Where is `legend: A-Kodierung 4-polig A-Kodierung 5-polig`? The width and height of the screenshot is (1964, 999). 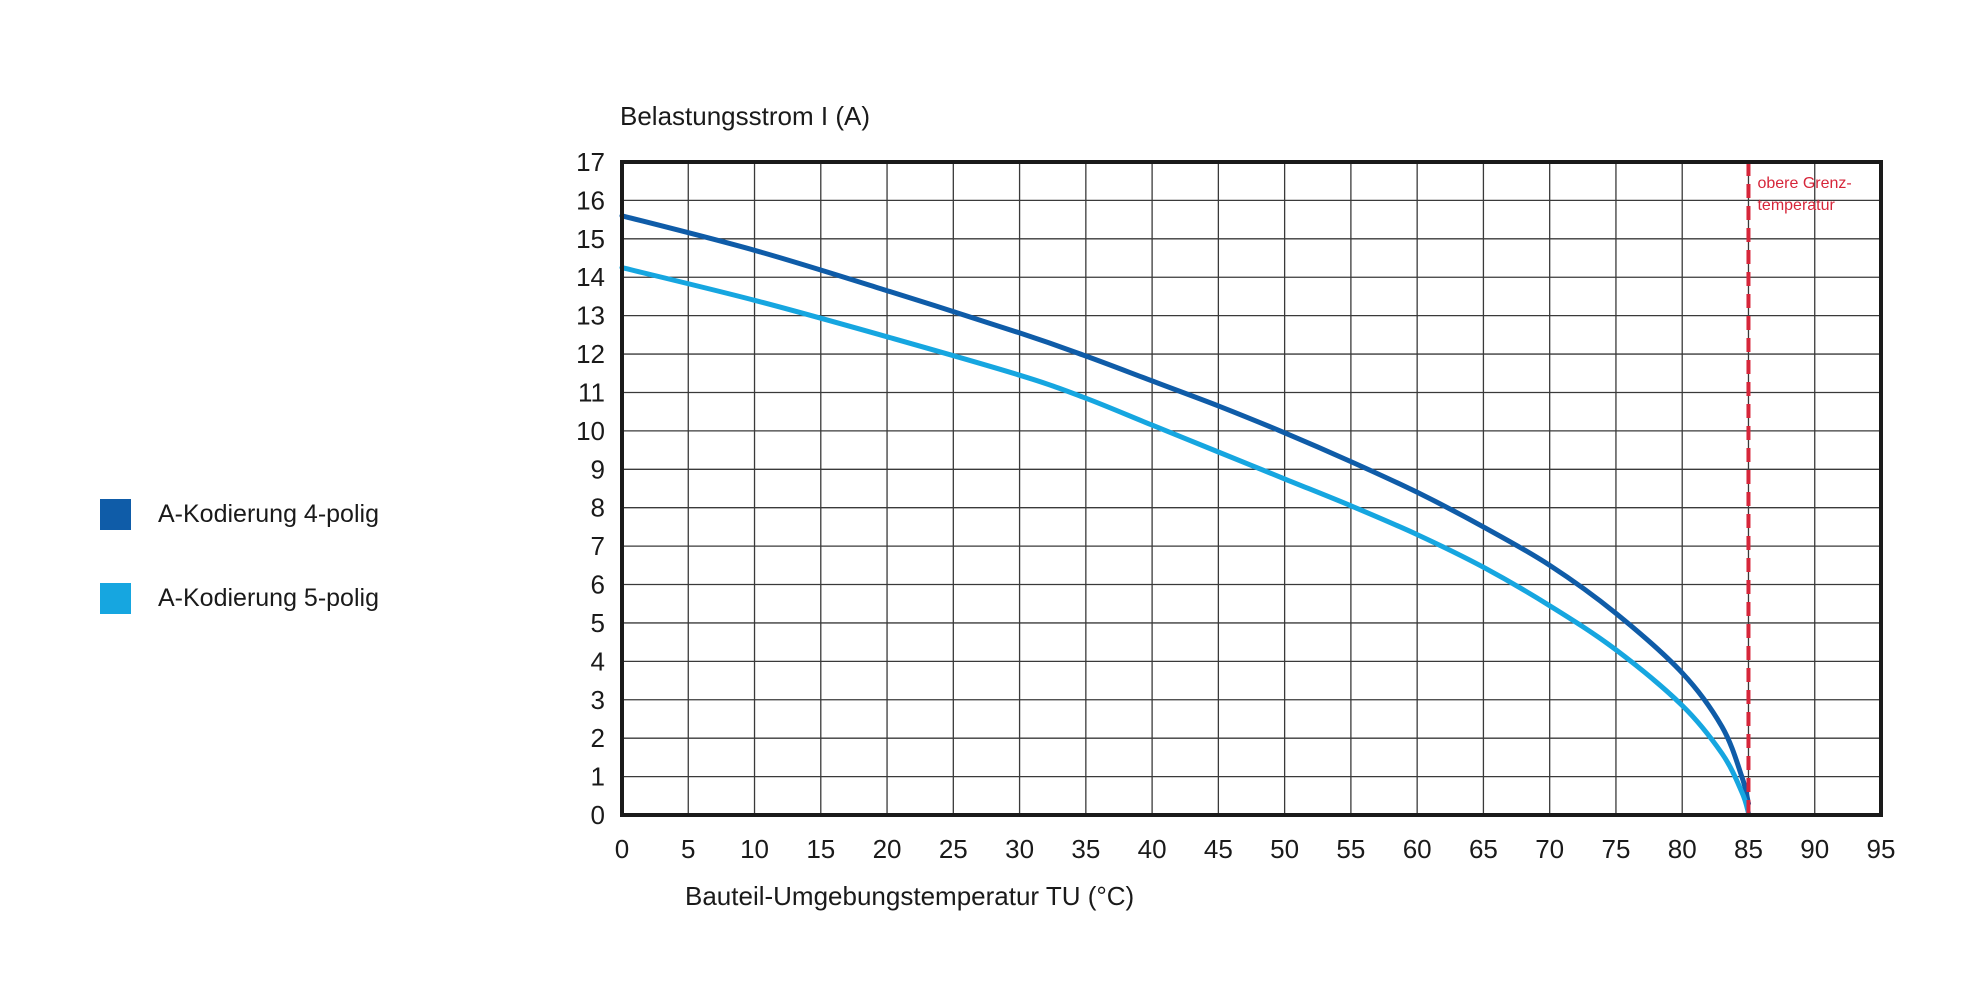
legend: A-Kodierung 4-polig A-Kodierung 5-polig is located at coordinates (239, 581).